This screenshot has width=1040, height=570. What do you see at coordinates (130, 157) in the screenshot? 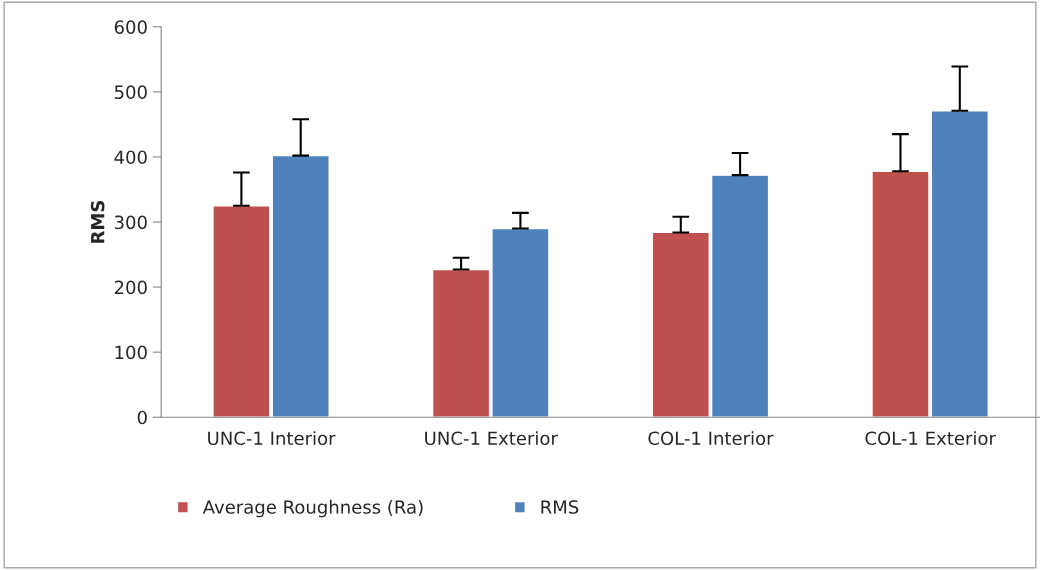
I see `y-tick-label: 400` at bounding box center [130, 157].